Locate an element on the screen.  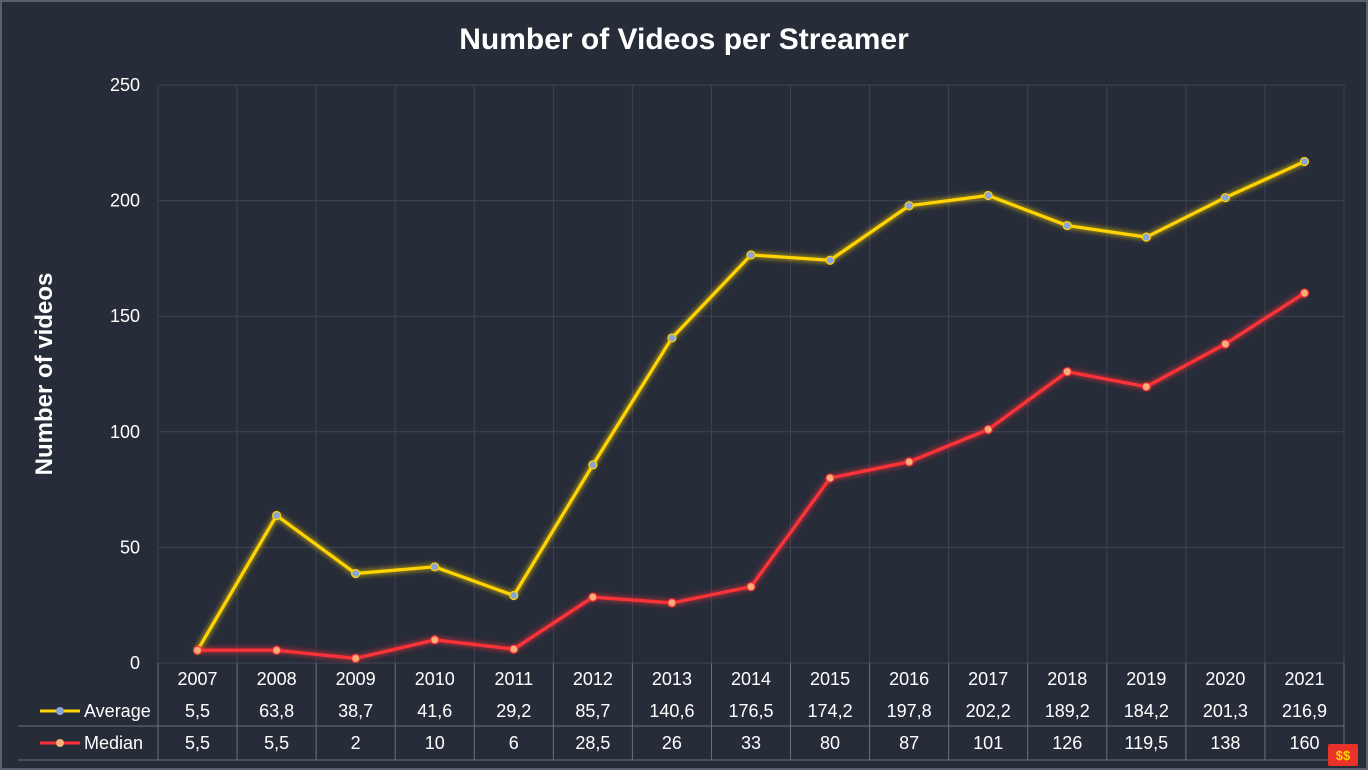
legend-marker-median is located at coordinates (60, 743).